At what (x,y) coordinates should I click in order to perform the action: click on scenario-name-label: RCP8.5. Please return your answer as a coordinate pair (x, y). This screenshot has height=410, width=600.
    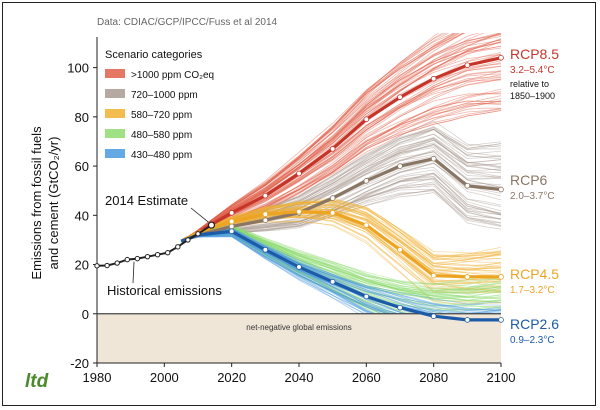
    Looking at the image, I should click on (534, 54).